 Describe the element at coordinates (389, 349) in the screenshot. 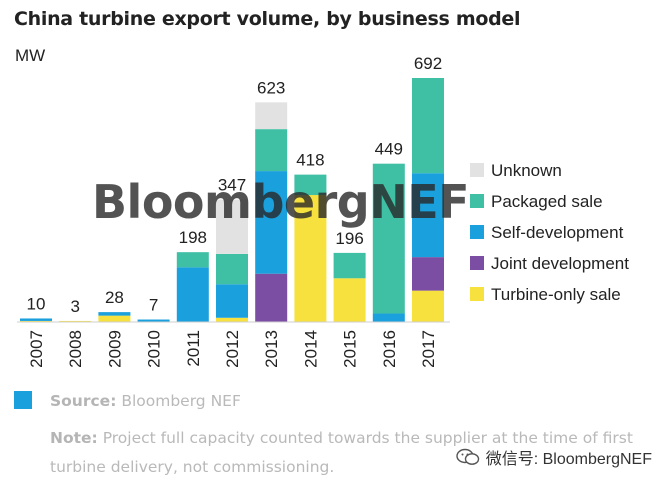

I see `year-label-2016: 2016` at that location.